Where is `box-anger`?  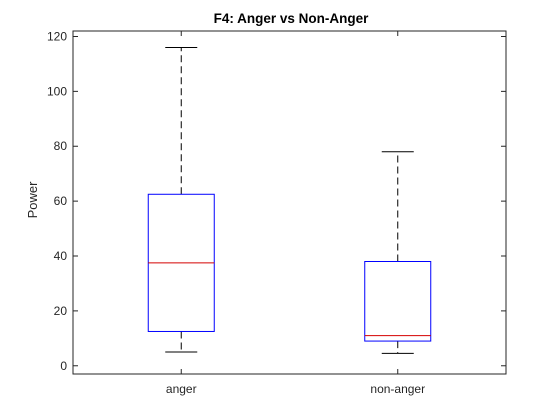
box-anger is located at coordinates (181, 199).